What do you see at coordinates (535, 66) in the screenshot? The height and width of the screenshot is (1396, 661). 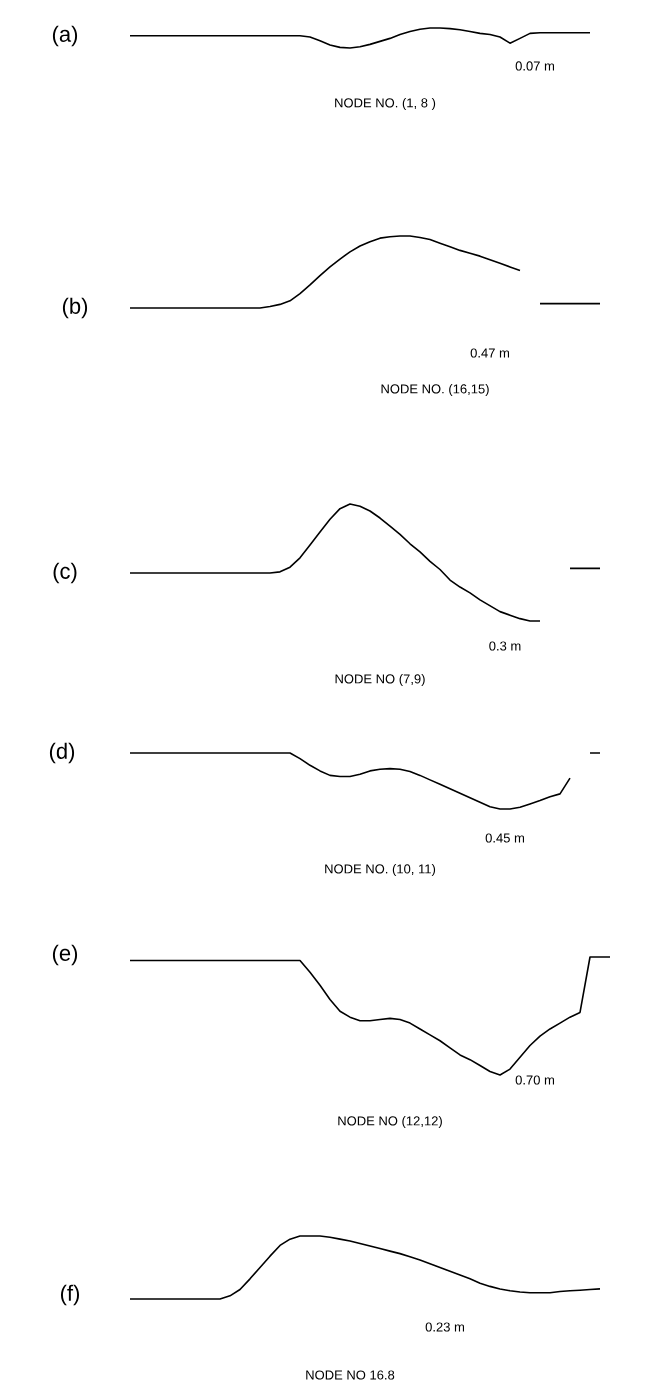 I see `text: 0.07 m` at bounding box center [535, 66].